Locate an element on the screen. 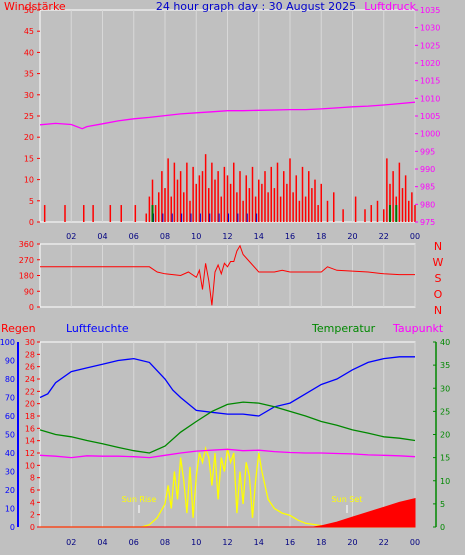 This screenshot has height=555, width=465. rain-ytick-label: 0 is located at coordinates (32, 527).